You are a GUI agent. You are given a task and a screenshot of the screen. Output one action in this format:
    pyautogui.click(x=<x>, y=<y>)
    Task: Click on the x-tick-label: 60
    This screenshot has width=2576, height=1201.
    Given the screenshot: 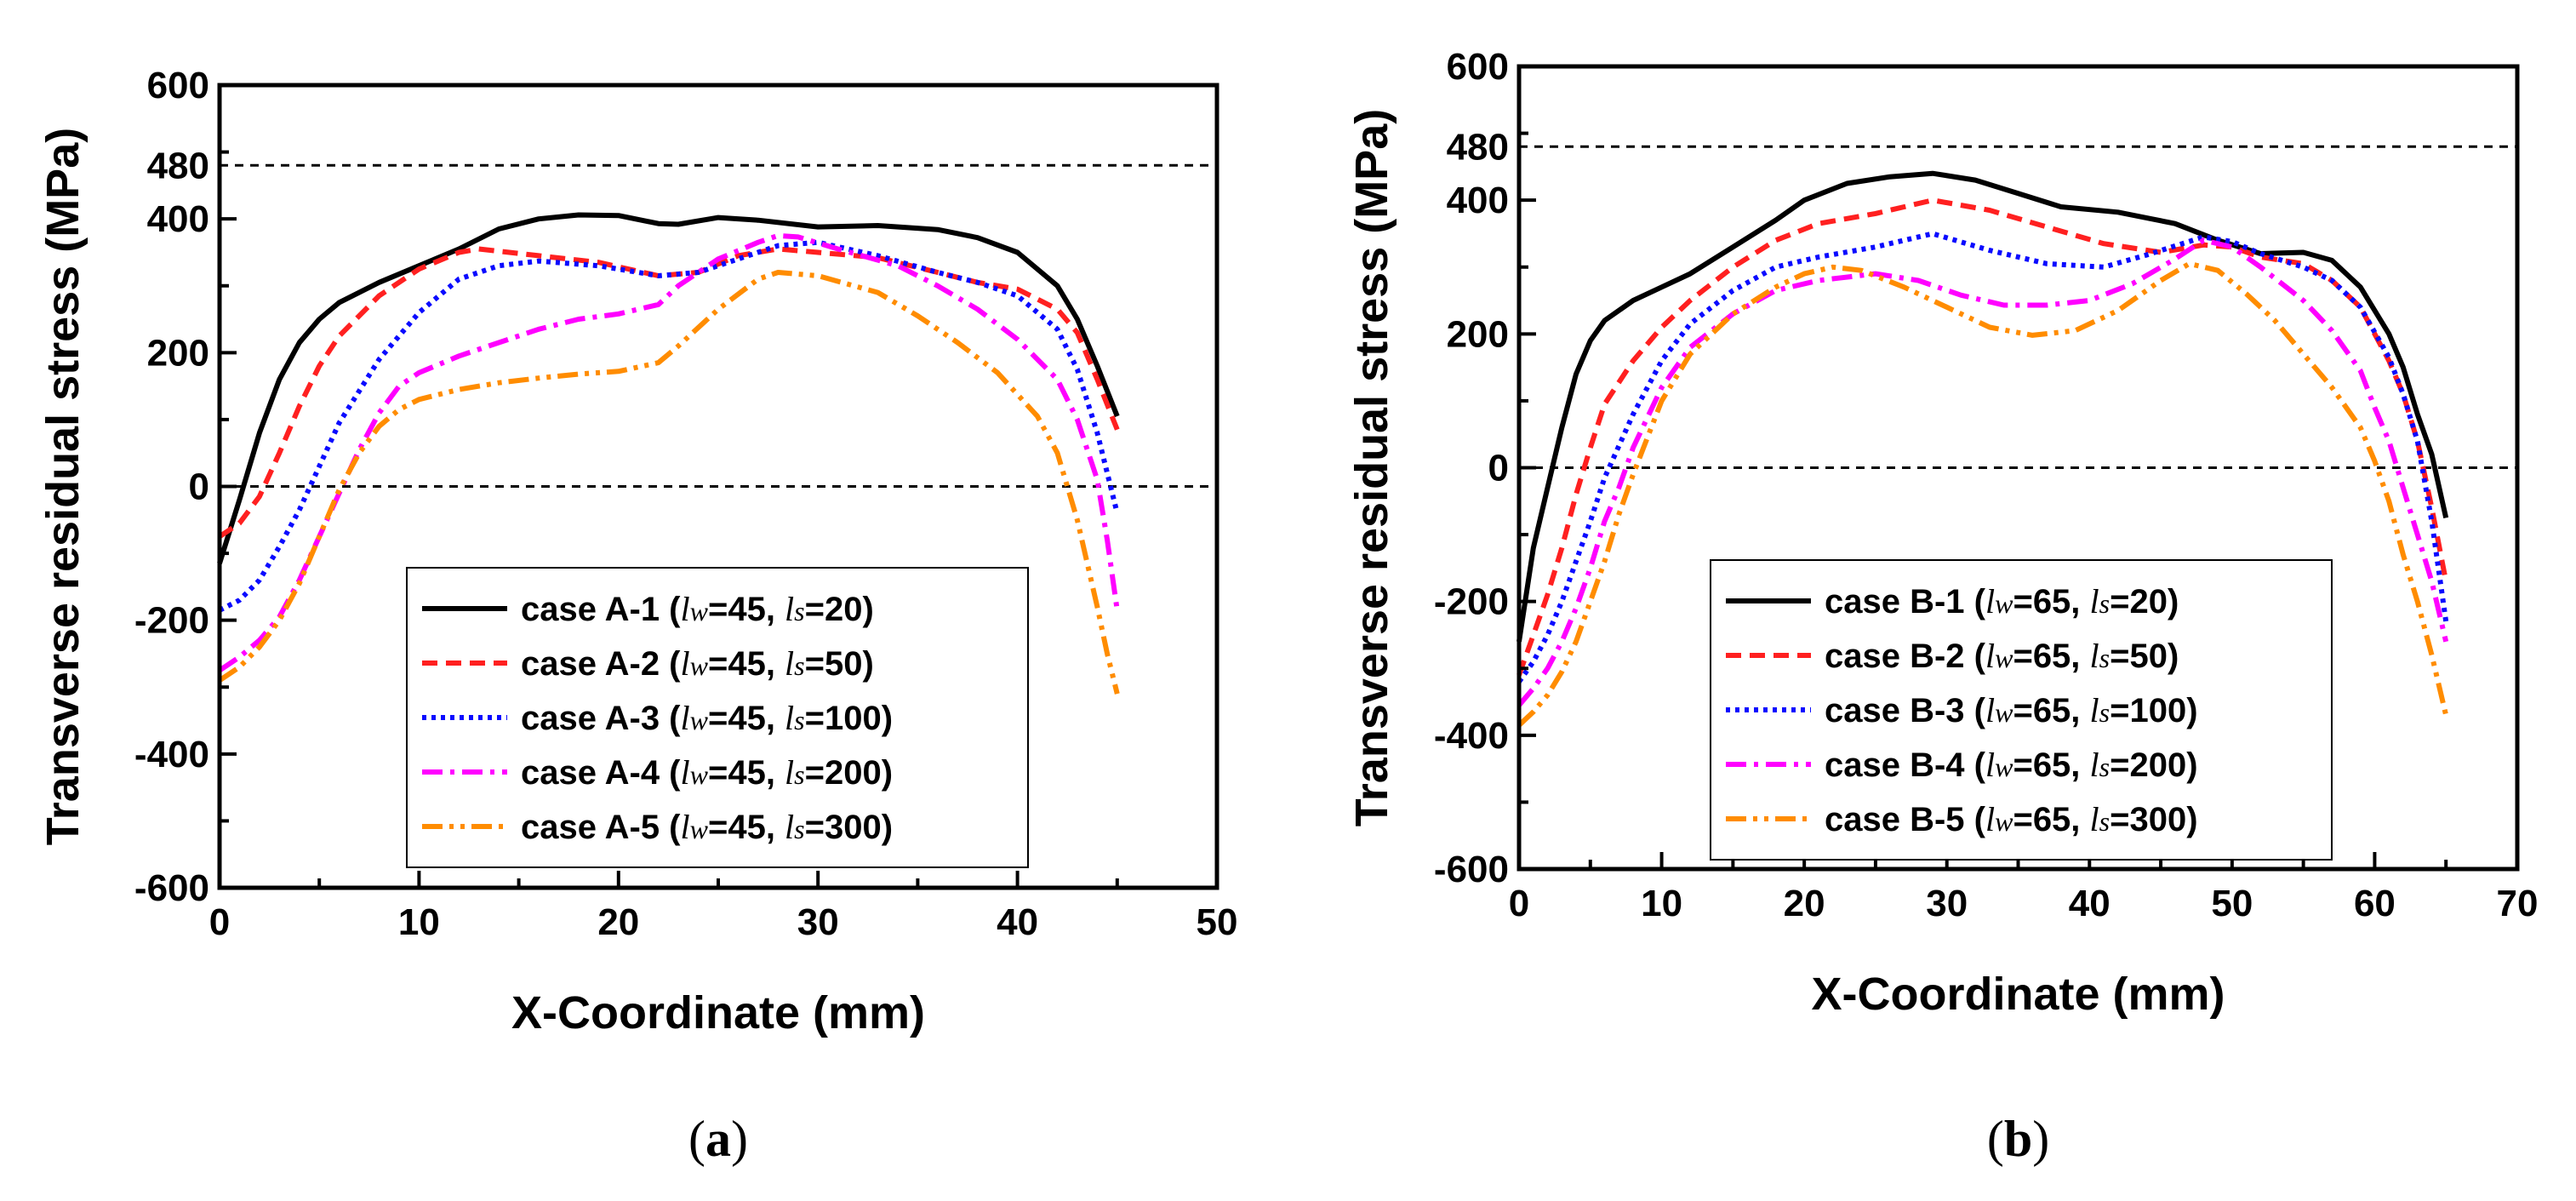 What is the action you would take?
    pyautogui.click(x=2375, y=903)
    